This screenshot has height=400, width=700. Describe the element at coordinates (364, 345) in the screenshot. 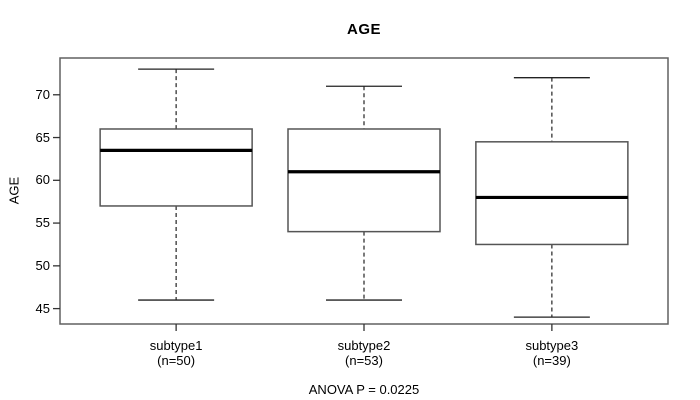

I see `category-name: subtype2` at that location.